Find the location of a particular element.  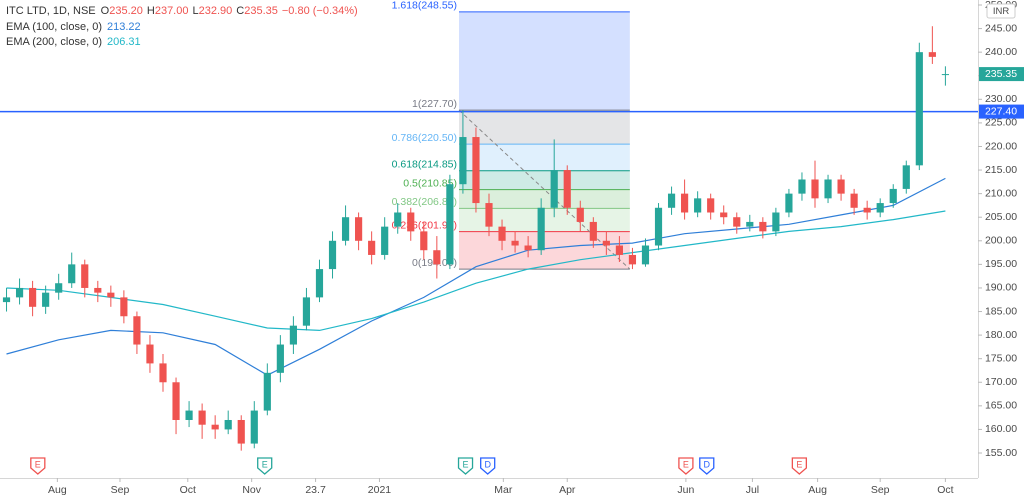

fib-level-label: 0.5(210.85) is located at coordinates (430, 183).